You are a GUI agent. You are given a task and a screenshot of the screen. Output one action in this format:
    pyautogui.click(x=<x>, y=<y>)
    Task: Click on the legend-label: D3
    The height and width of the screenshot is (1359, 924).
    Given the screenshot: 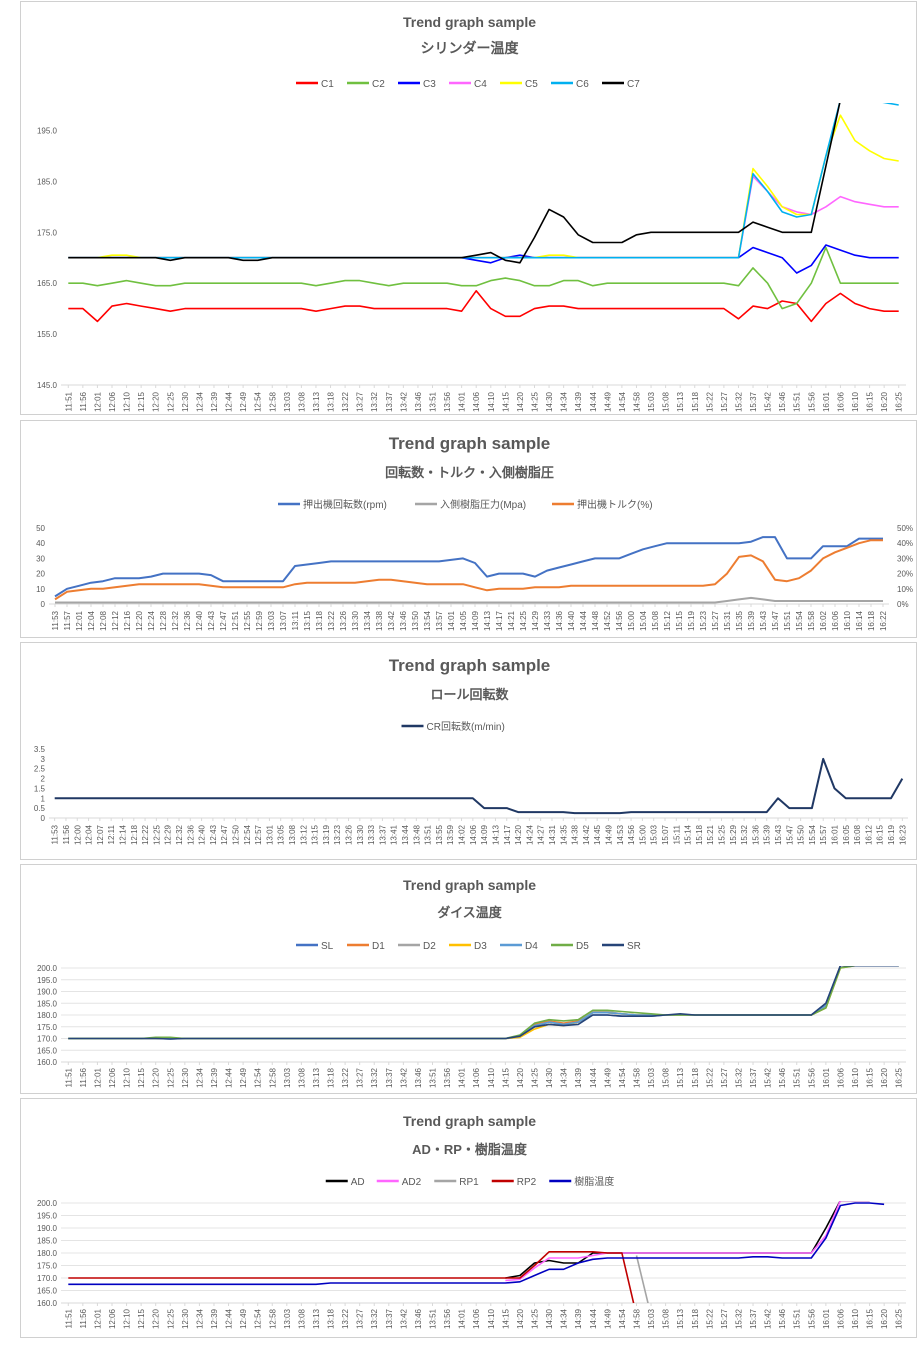 What is the action you would take?
    pyautogui.click(x=480, y=946)
    